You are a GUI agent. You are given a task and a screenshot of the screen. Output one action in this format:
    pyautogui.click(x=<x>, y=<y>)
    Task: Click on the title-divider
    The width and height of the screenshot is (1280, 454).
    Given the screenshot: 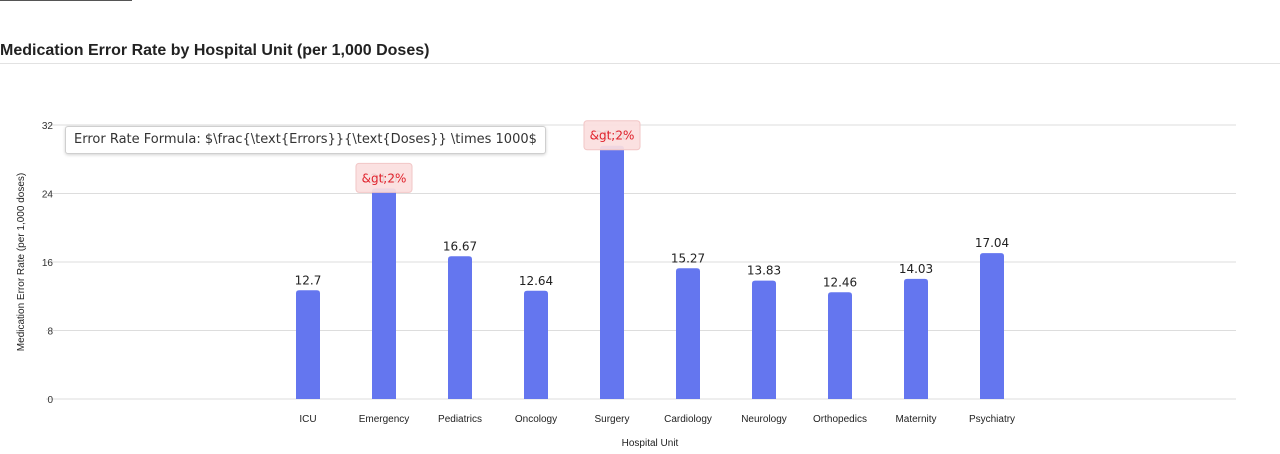 What is the action you would take?
    pyautogui.click(x=640, y=63)
    